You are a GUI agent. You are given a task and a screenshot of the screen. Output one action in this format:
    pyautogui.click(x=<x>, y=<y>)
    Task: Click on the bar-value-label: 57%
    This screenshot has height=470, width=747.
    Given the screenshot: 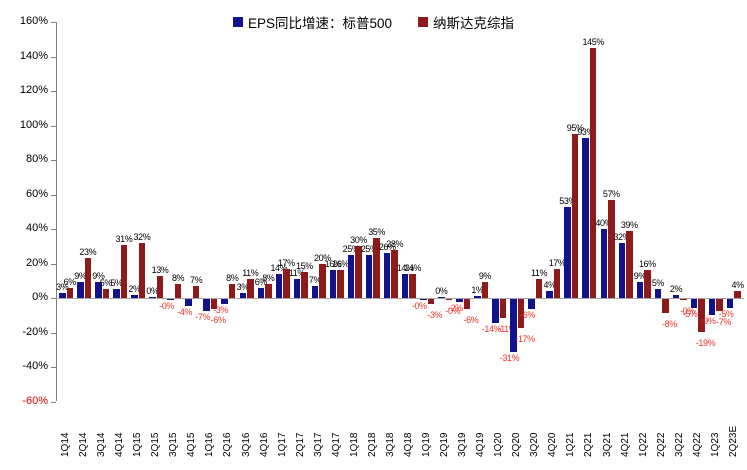 What is the action you would take?
    pyautogui.click(x=611, y=193)
    